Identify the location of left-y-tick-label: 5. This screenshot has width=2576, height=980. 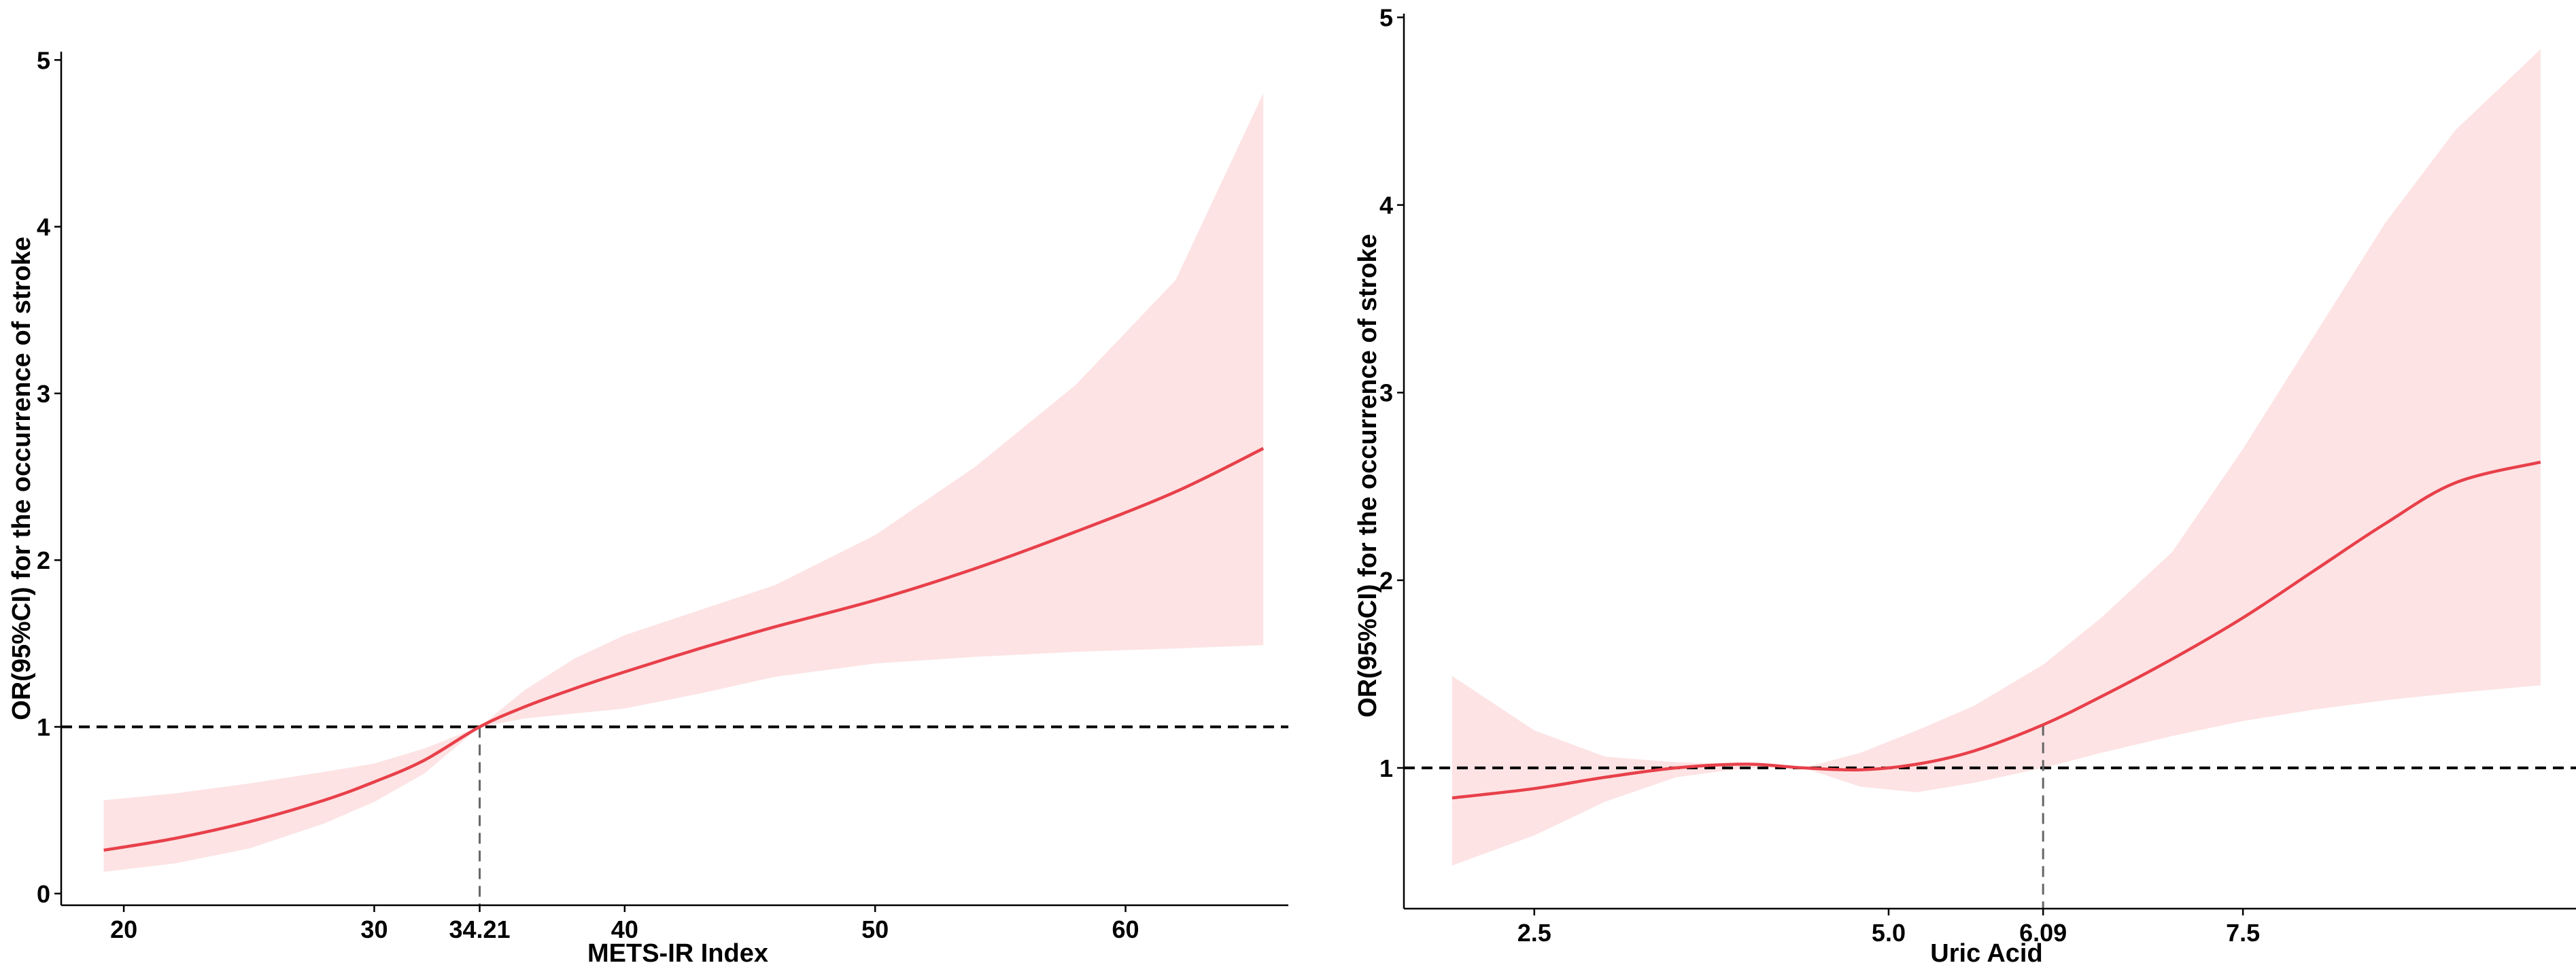
(43, 60).